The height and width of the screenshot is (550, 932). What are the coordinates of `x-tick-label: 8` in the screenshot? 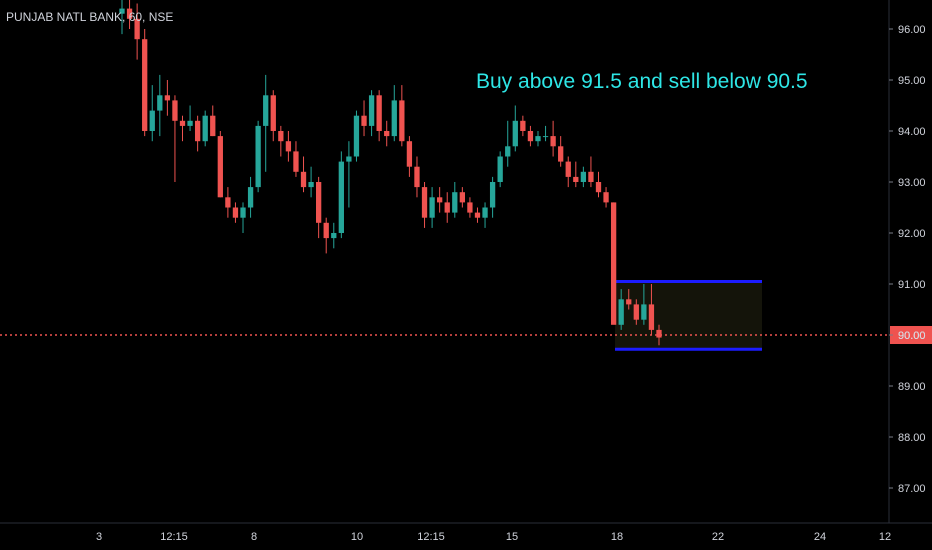 It's located at (254, 537).